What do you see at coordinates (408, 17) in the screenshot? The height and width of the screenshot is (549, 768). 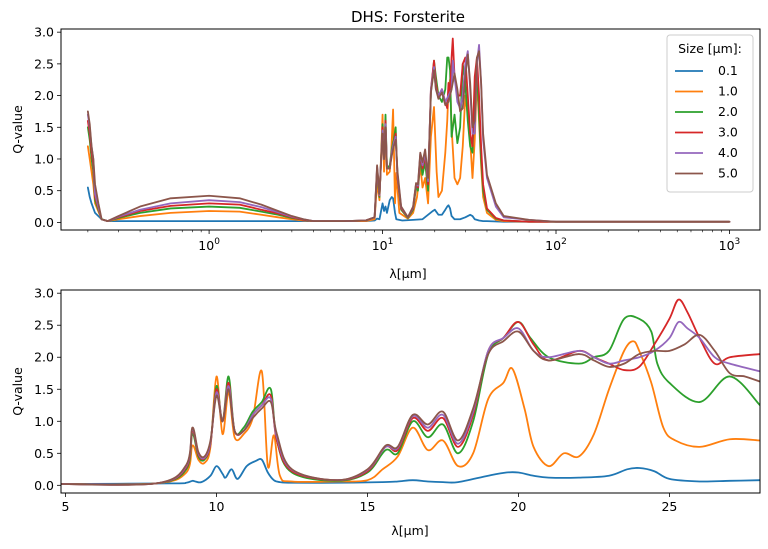 I see `chart-title: DHS: Forsterite` at bounding box center [408, 17].